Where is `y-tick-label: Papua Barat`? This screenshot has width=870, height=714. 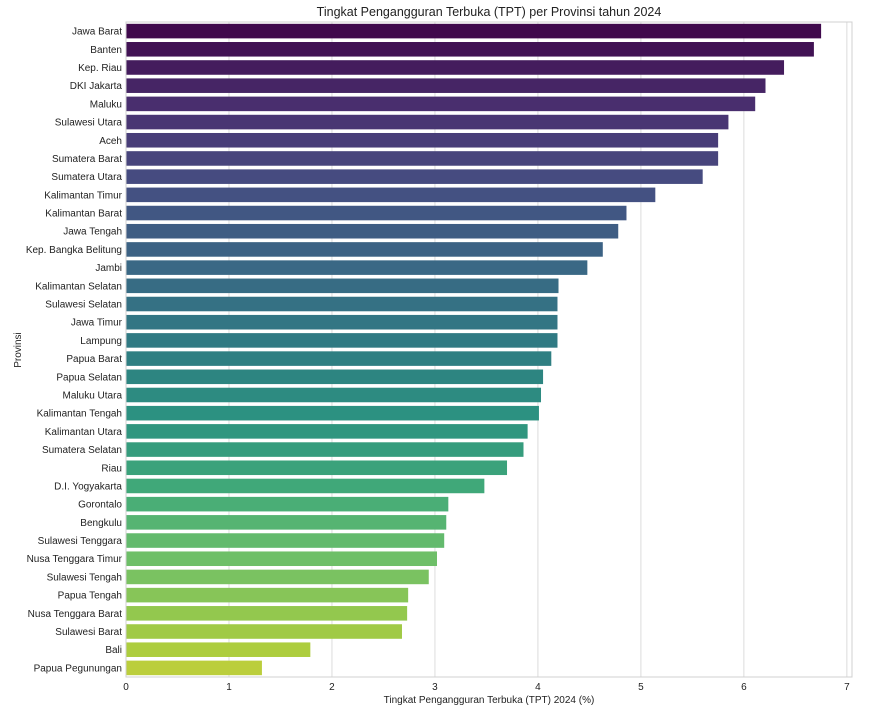
y-tick-label: Papua Barat is located at coordinates (94, 359).